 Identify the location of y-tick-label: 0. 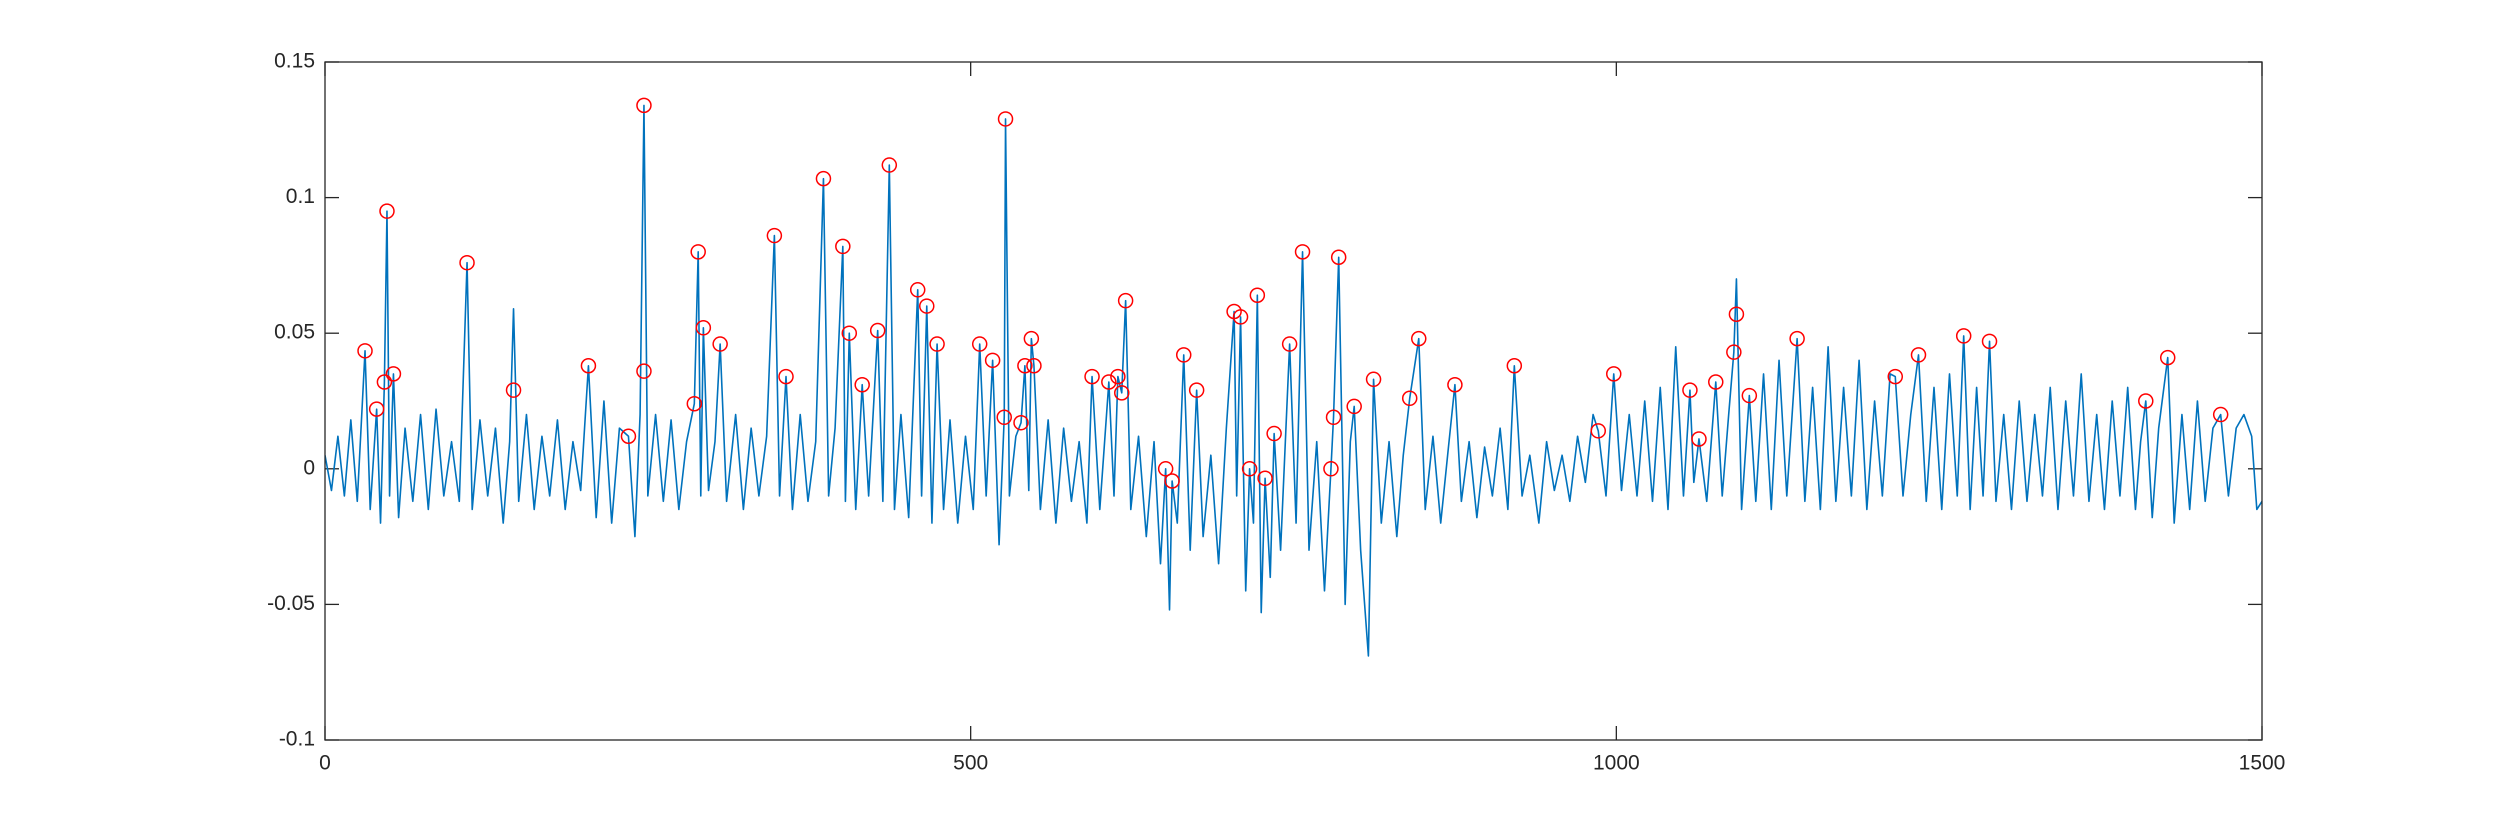
(309, 467).